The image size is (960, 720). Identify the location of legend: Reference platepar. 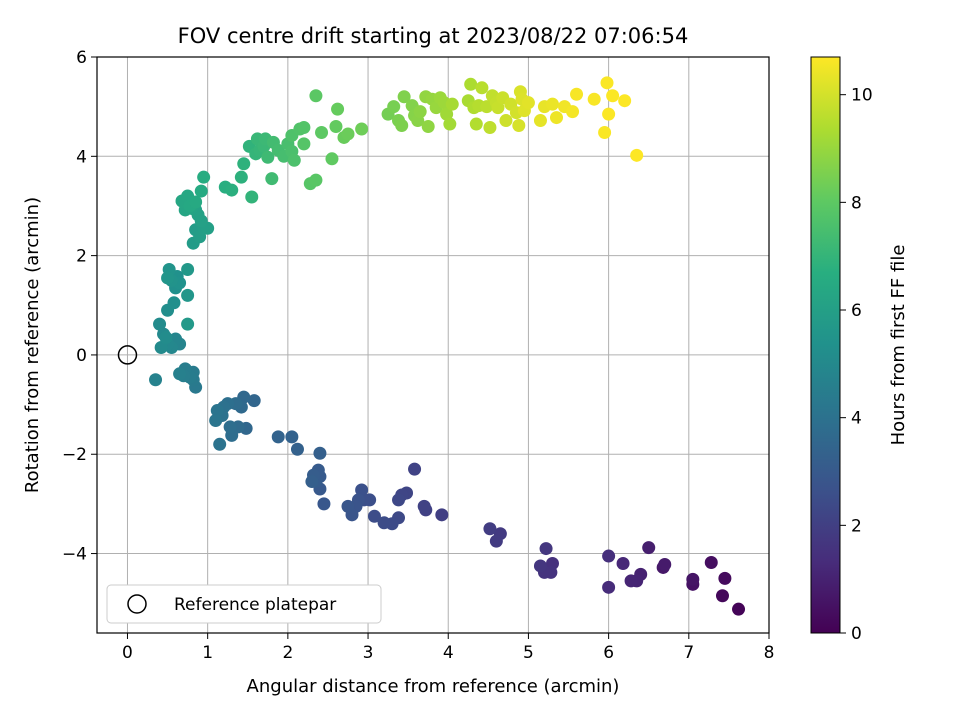
(244, 604).